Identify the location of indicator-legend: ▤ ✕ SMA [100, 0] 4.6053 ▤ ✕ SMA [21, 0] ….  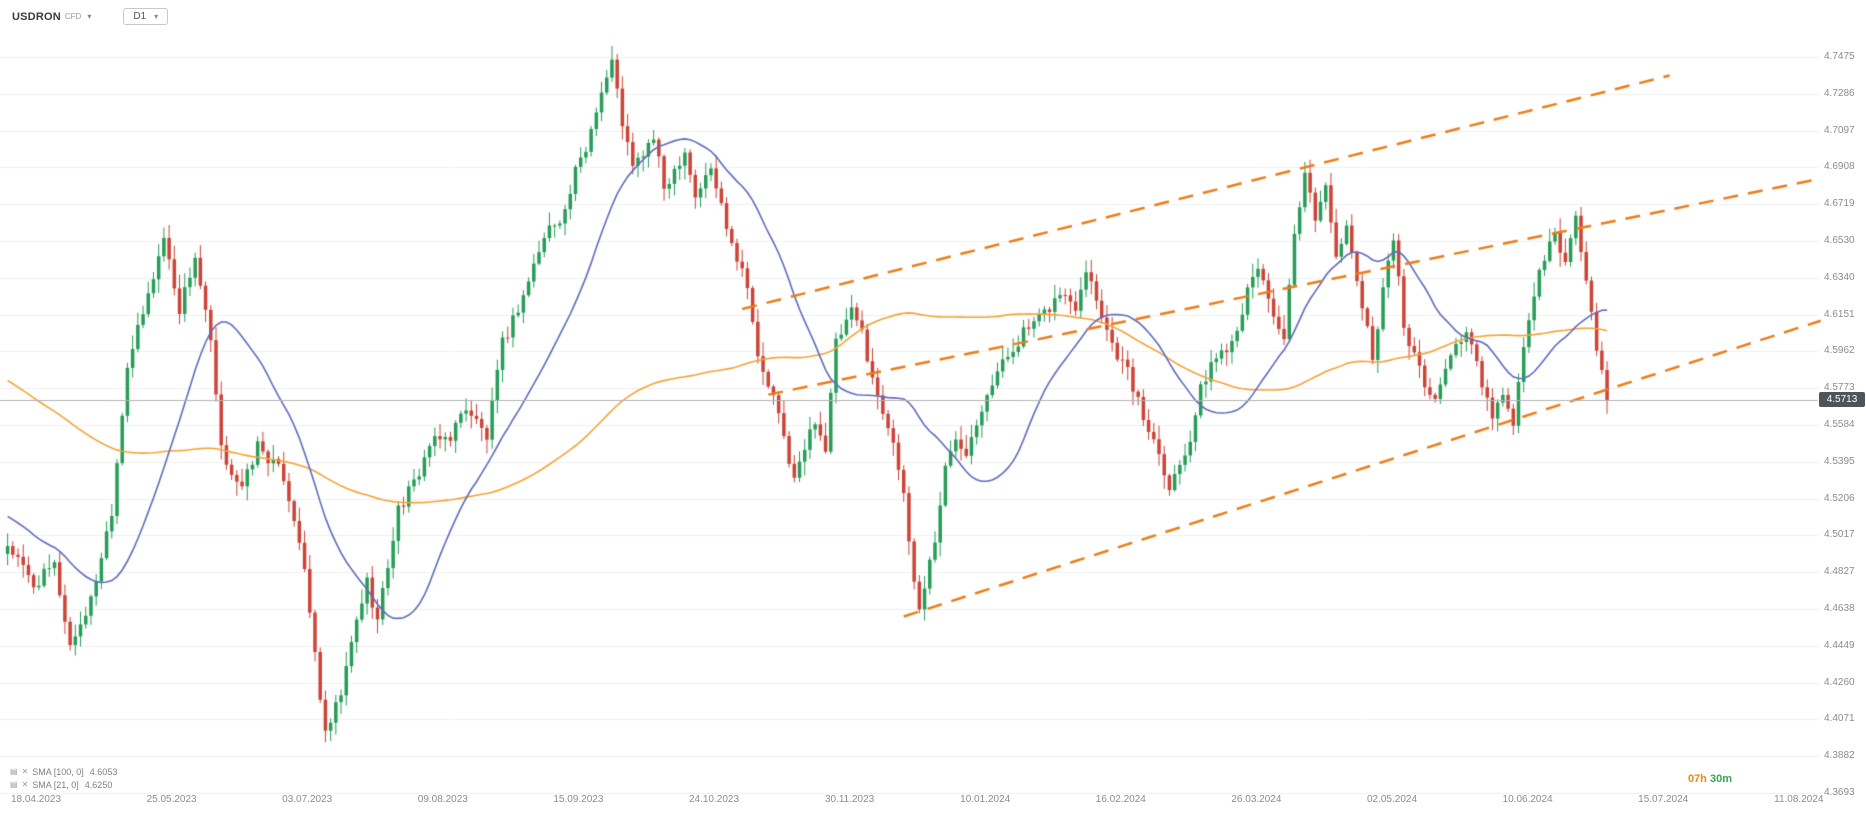
(63, 778).